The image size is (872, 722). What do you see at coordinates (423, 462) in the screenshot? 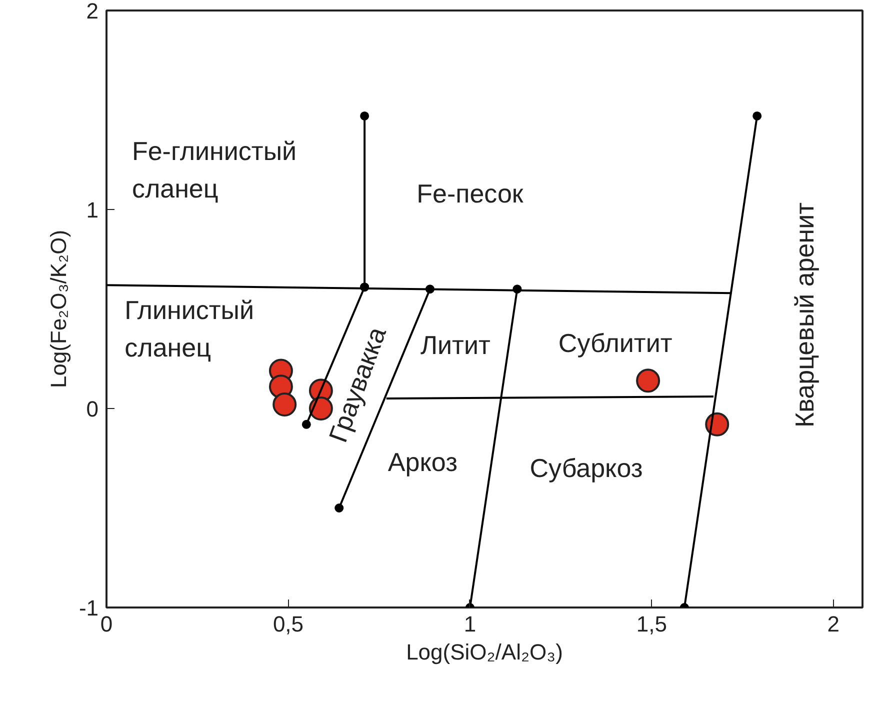
I see `annotation: Аркоз` at bounding box center [423, 462].